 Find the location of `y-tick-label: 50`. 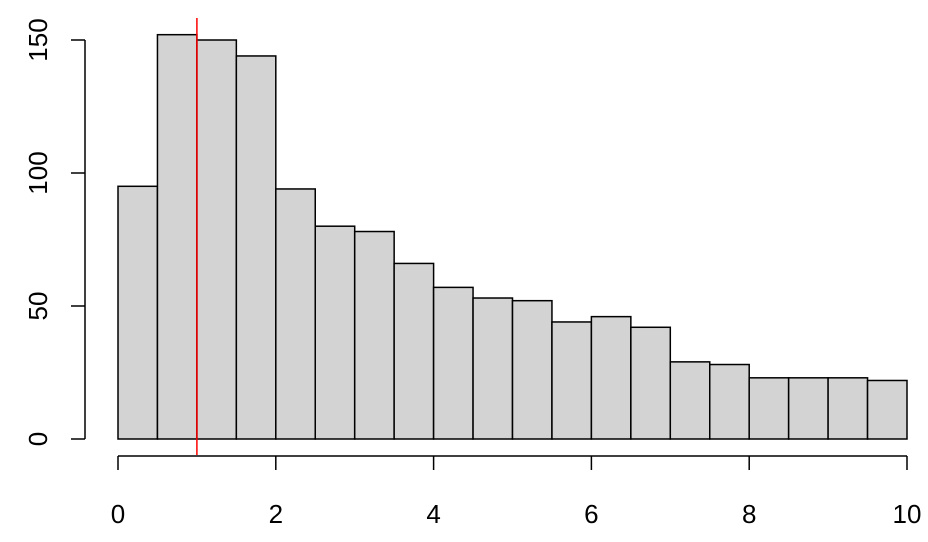

y-tick-label: 50 is located at coordinates (38, 306).